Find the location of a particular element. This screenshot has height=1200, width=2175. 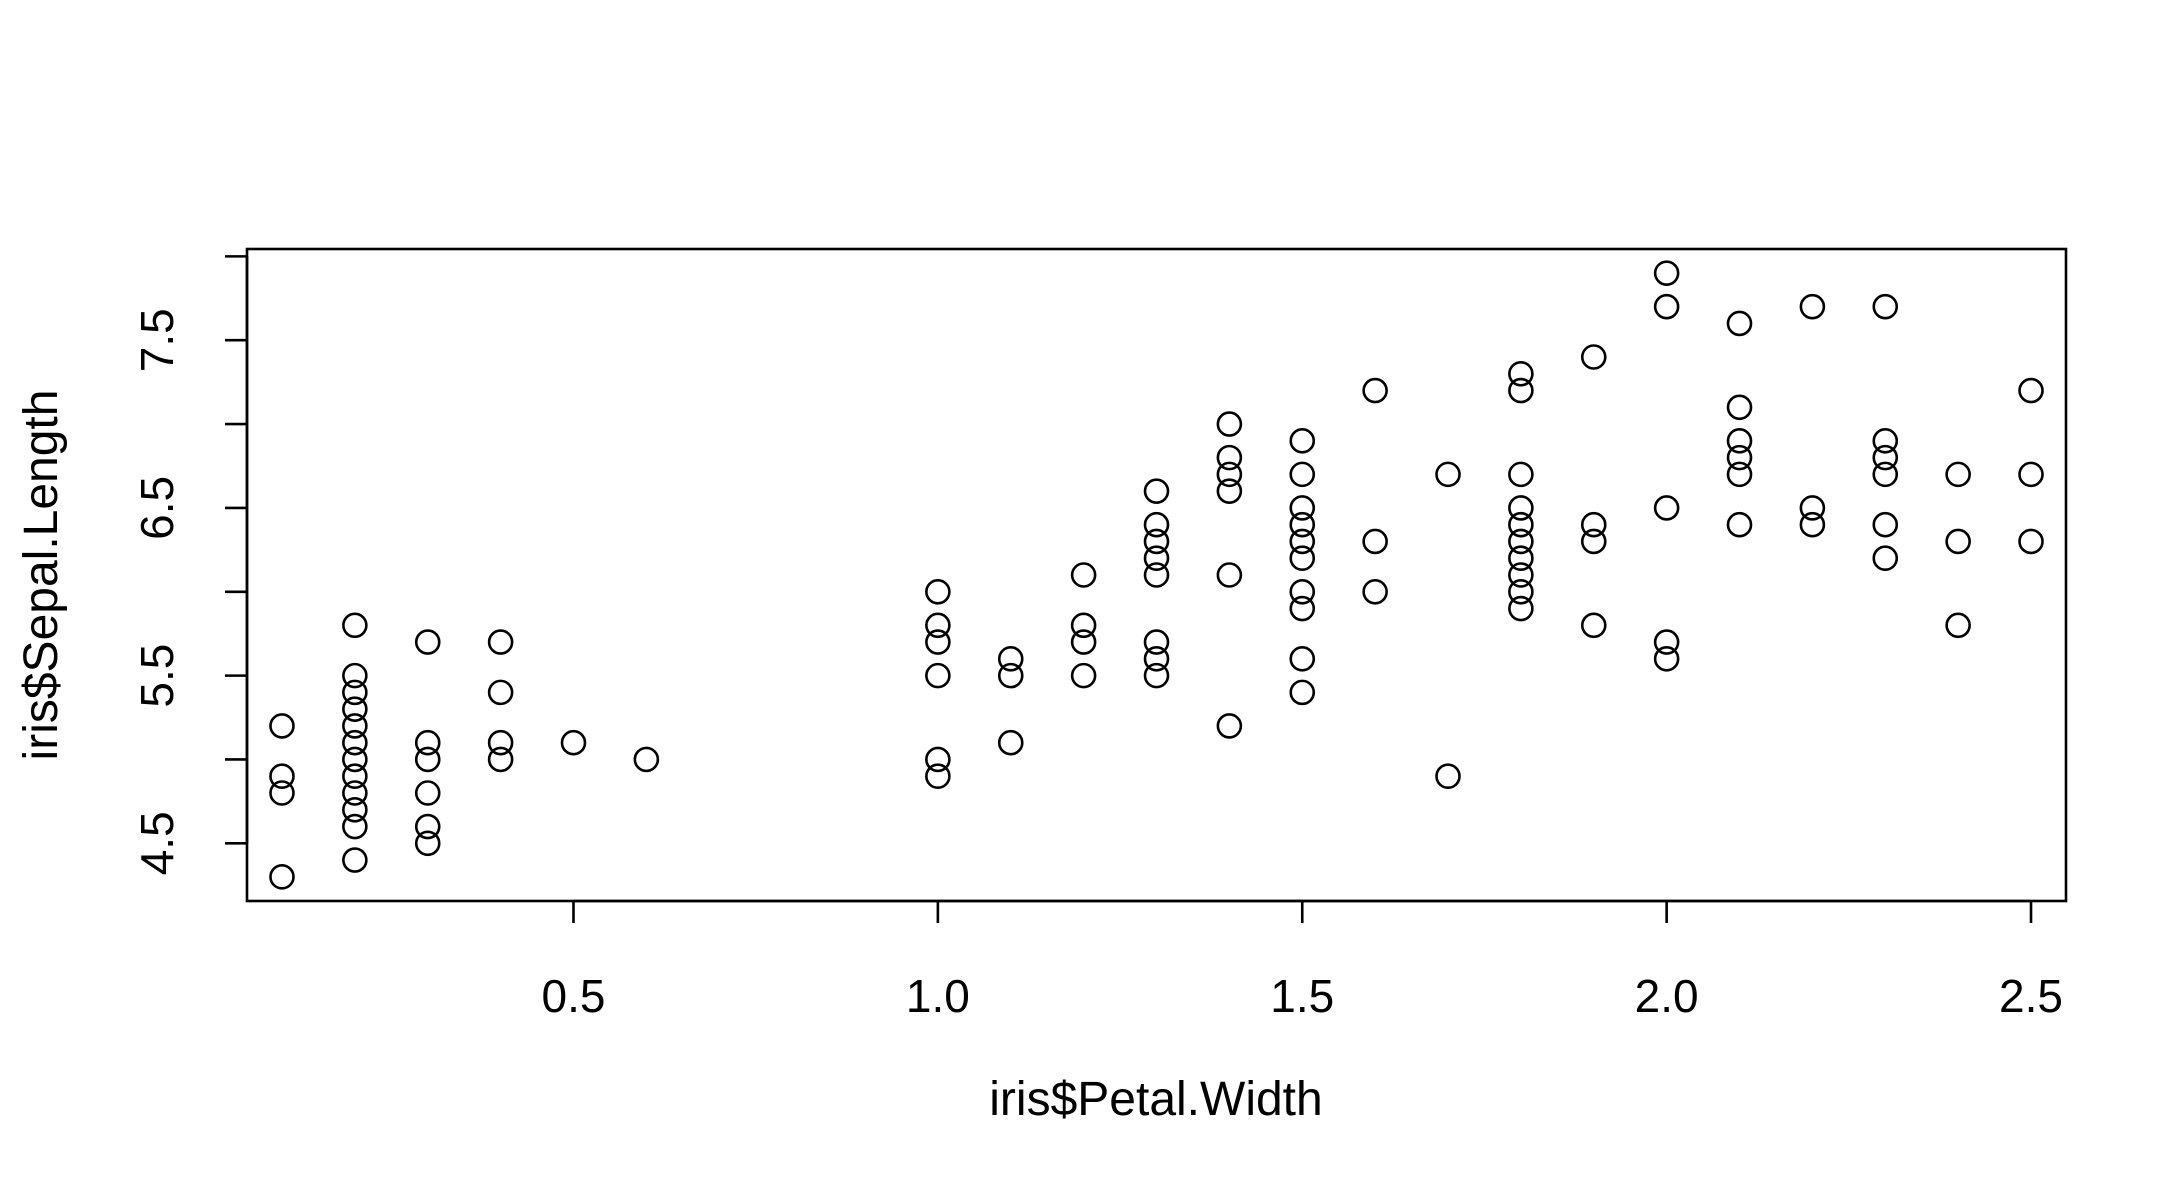

y-tick-label: 5.5 is located at coordinates (157, 676).